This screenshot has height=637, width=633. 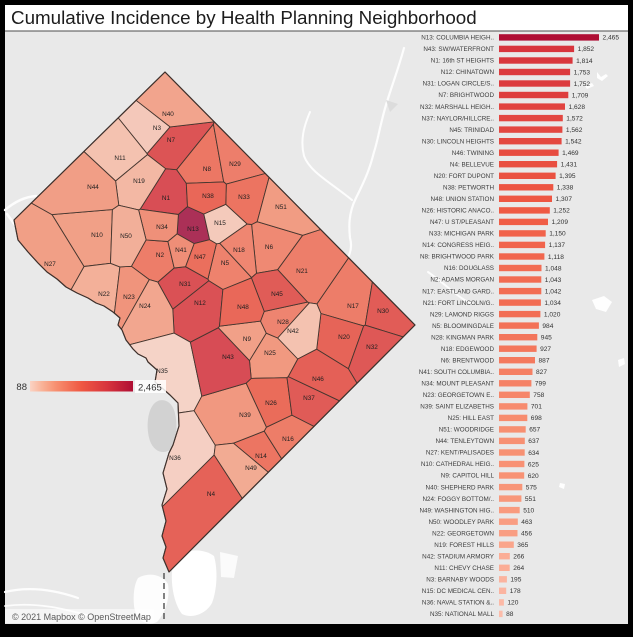 What do you see at coordinates (462, 280) in the screenshot?
I see `svg-text: N2: ADAMS MORGAN` at bounding box center [462, 280].